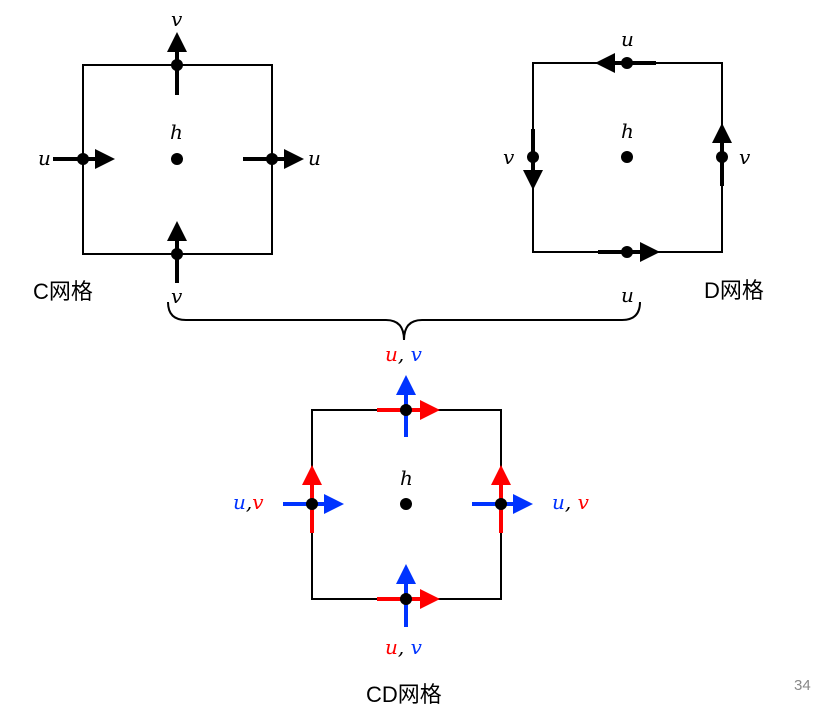  What do you see at coordinates (406, 599) in the screenshot?
I see `cd-bottom-point` at bounding box center [406, 599].